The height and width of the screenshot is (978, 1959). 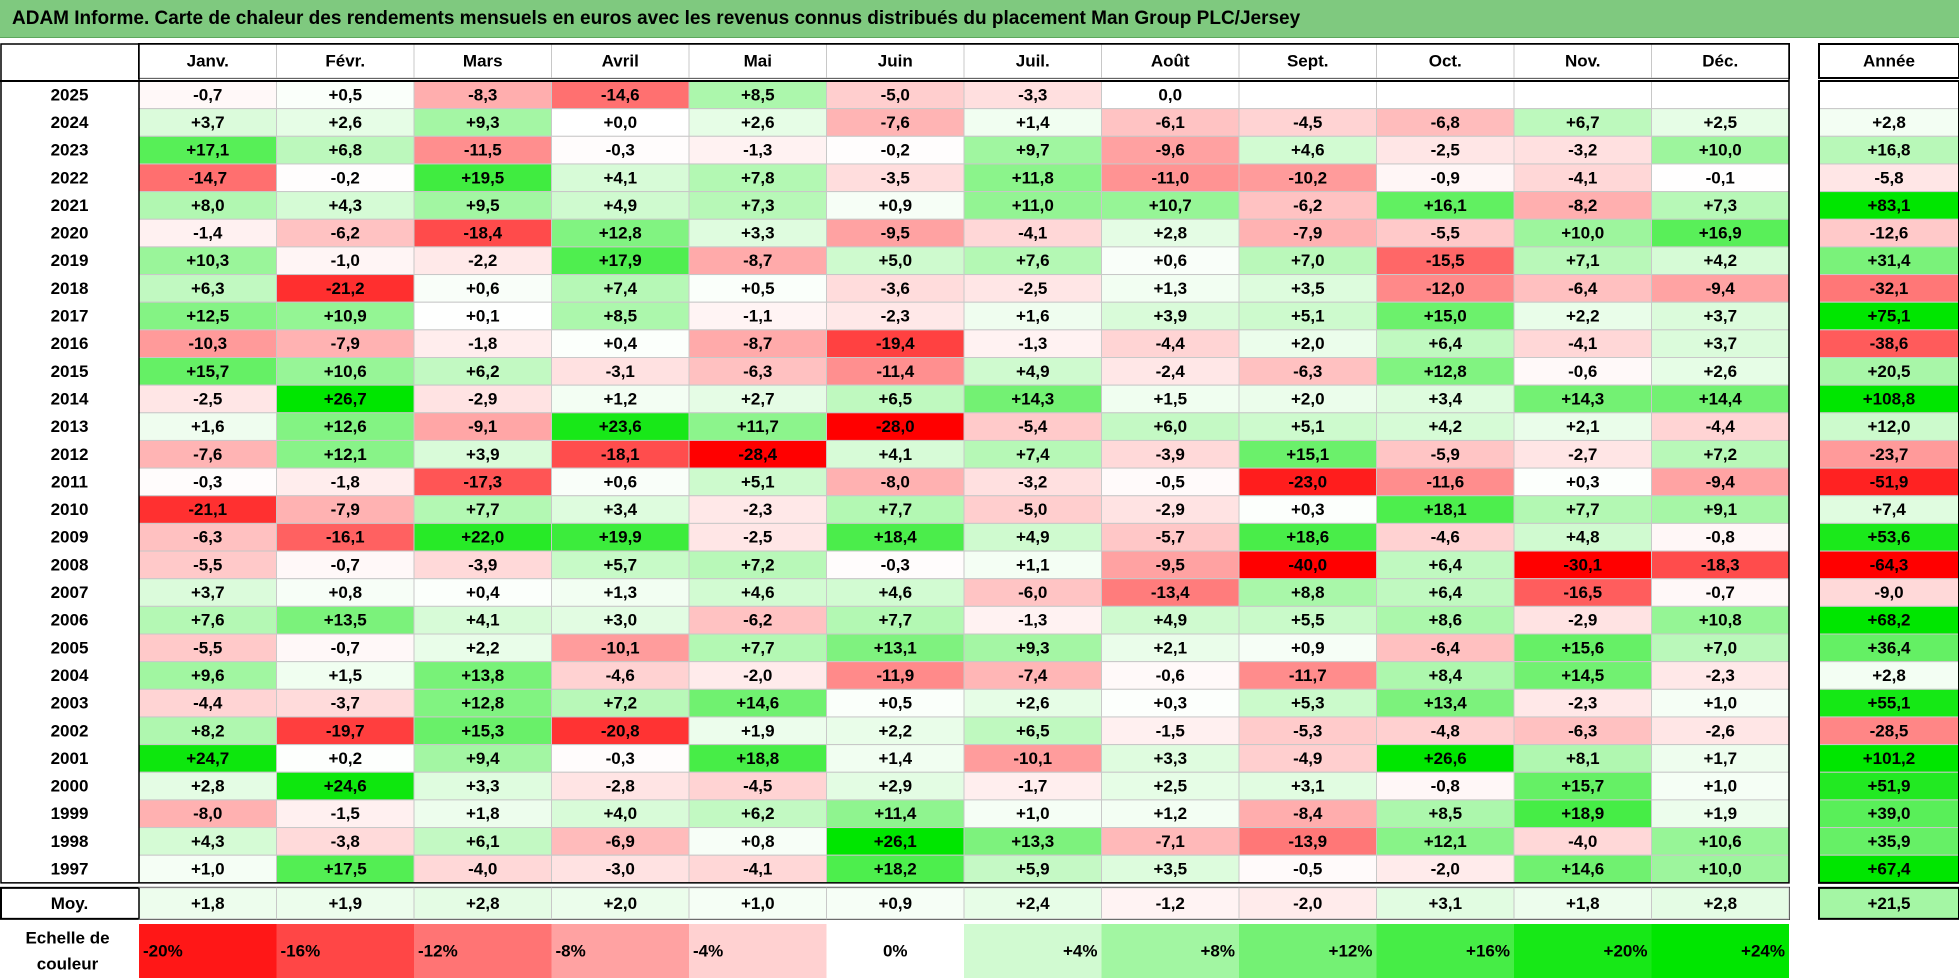 What do you see at coordinates (1582, 675) in the screenshot?
I see `heat-cell-label: +14,5` at bounding box center [1582, 675].